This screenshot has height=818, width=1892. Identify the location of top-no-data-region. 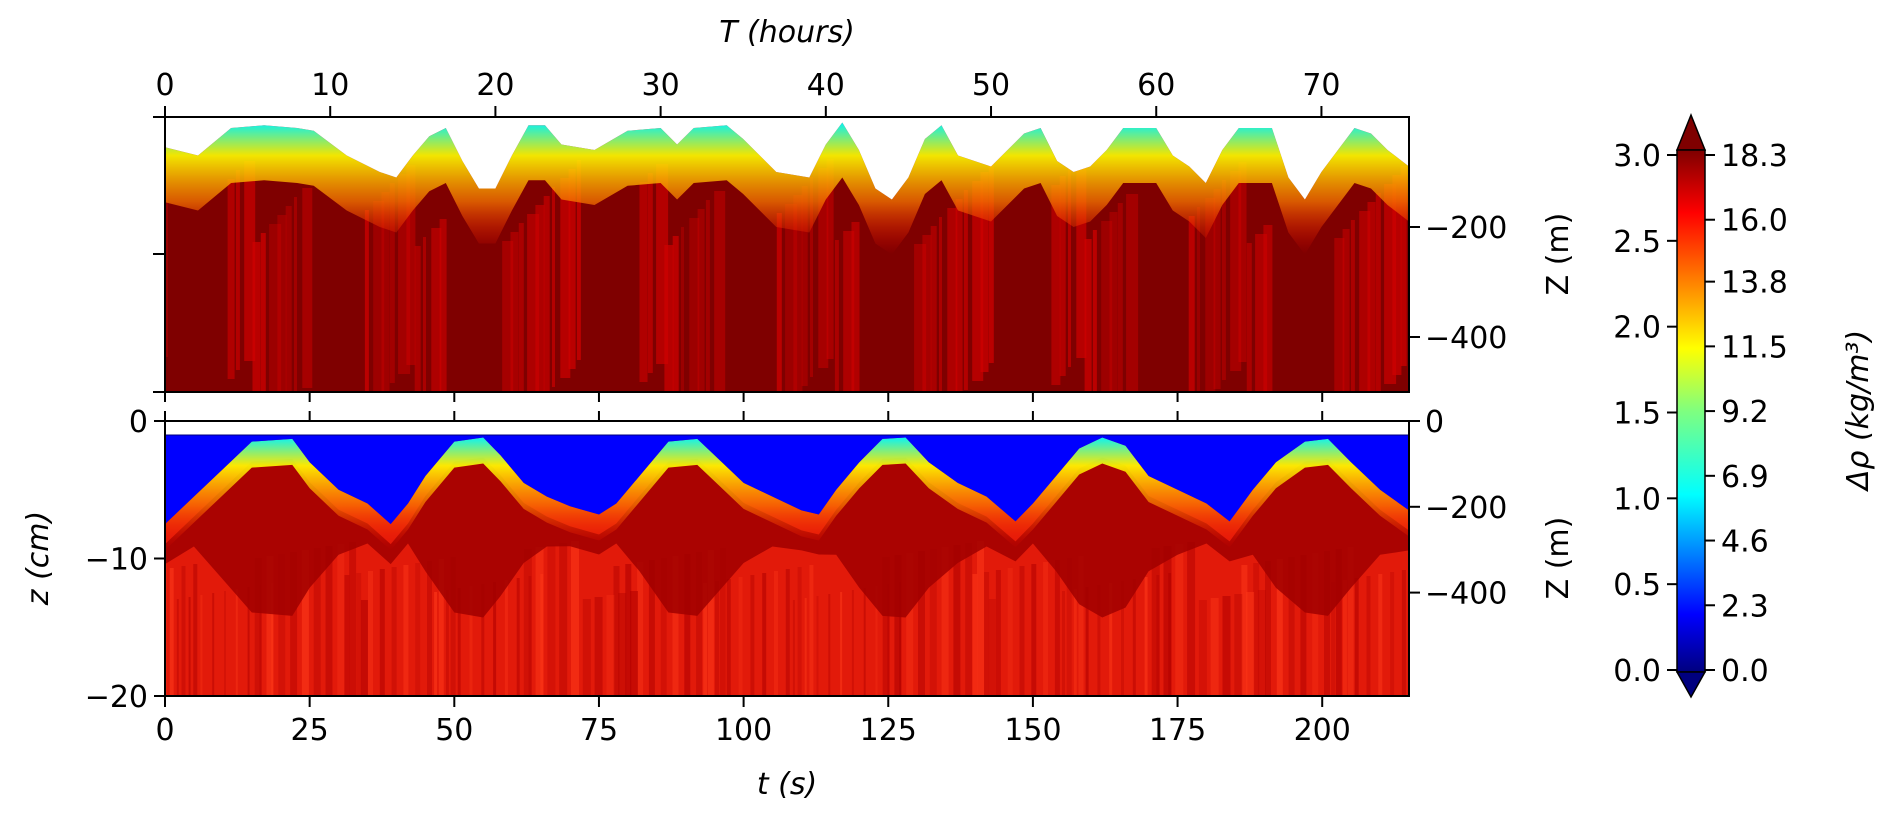
(787, 158).